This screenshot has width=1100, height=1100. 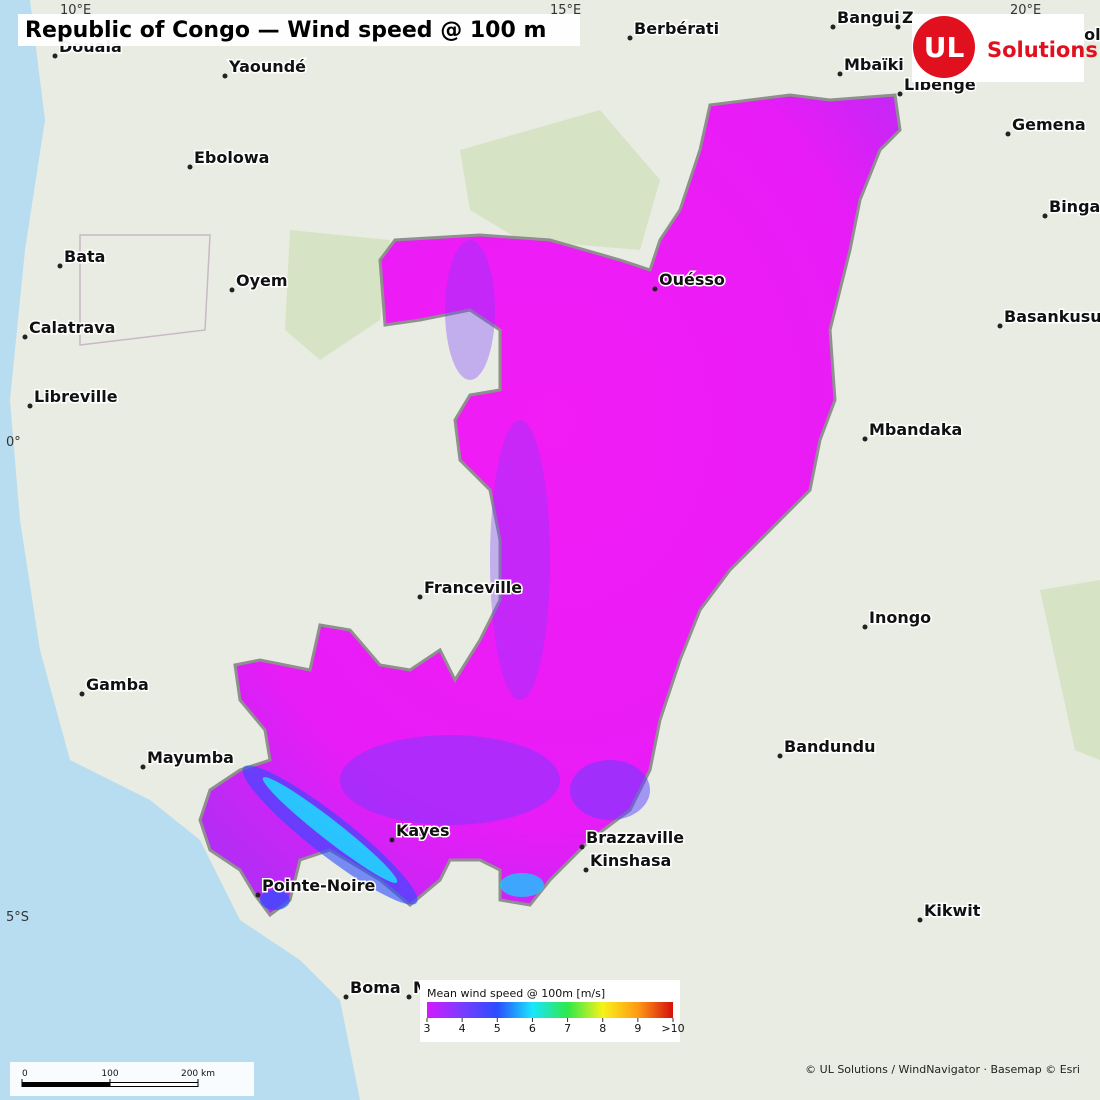 I want to click on colorbar, so click(x=550, y=1010).